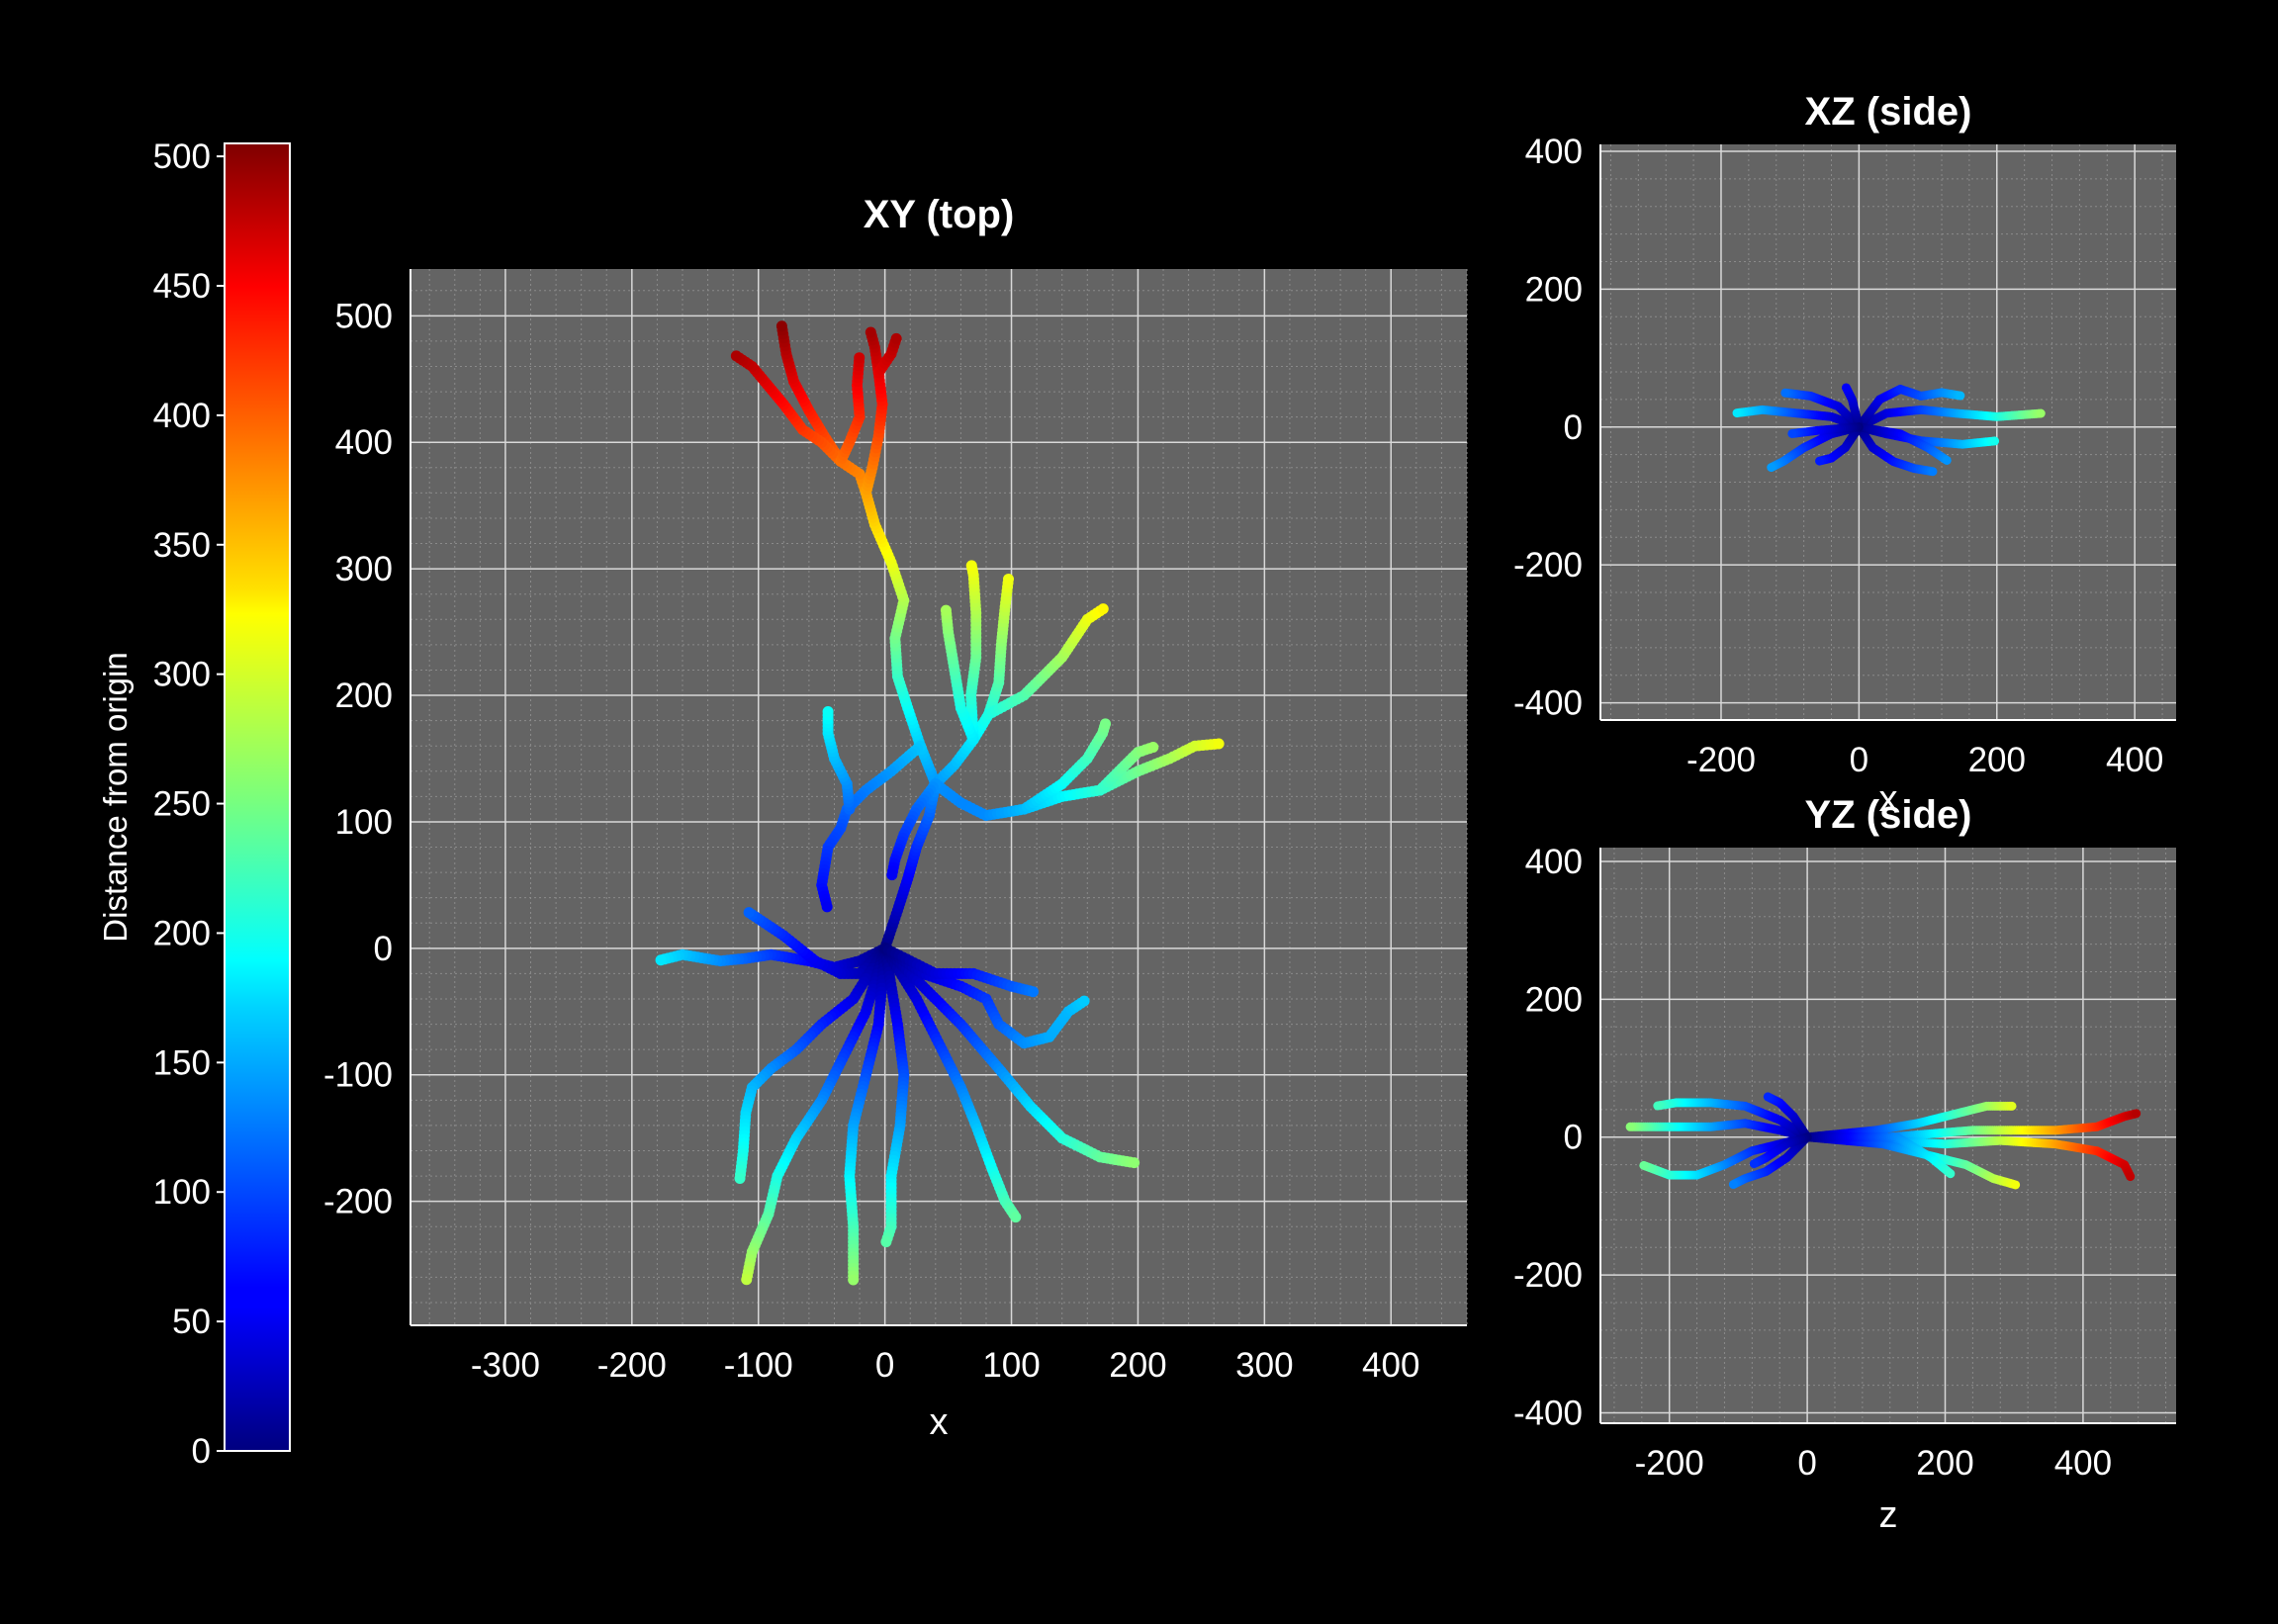  I want to click on xy-neuron-branches, so click(940, 803).